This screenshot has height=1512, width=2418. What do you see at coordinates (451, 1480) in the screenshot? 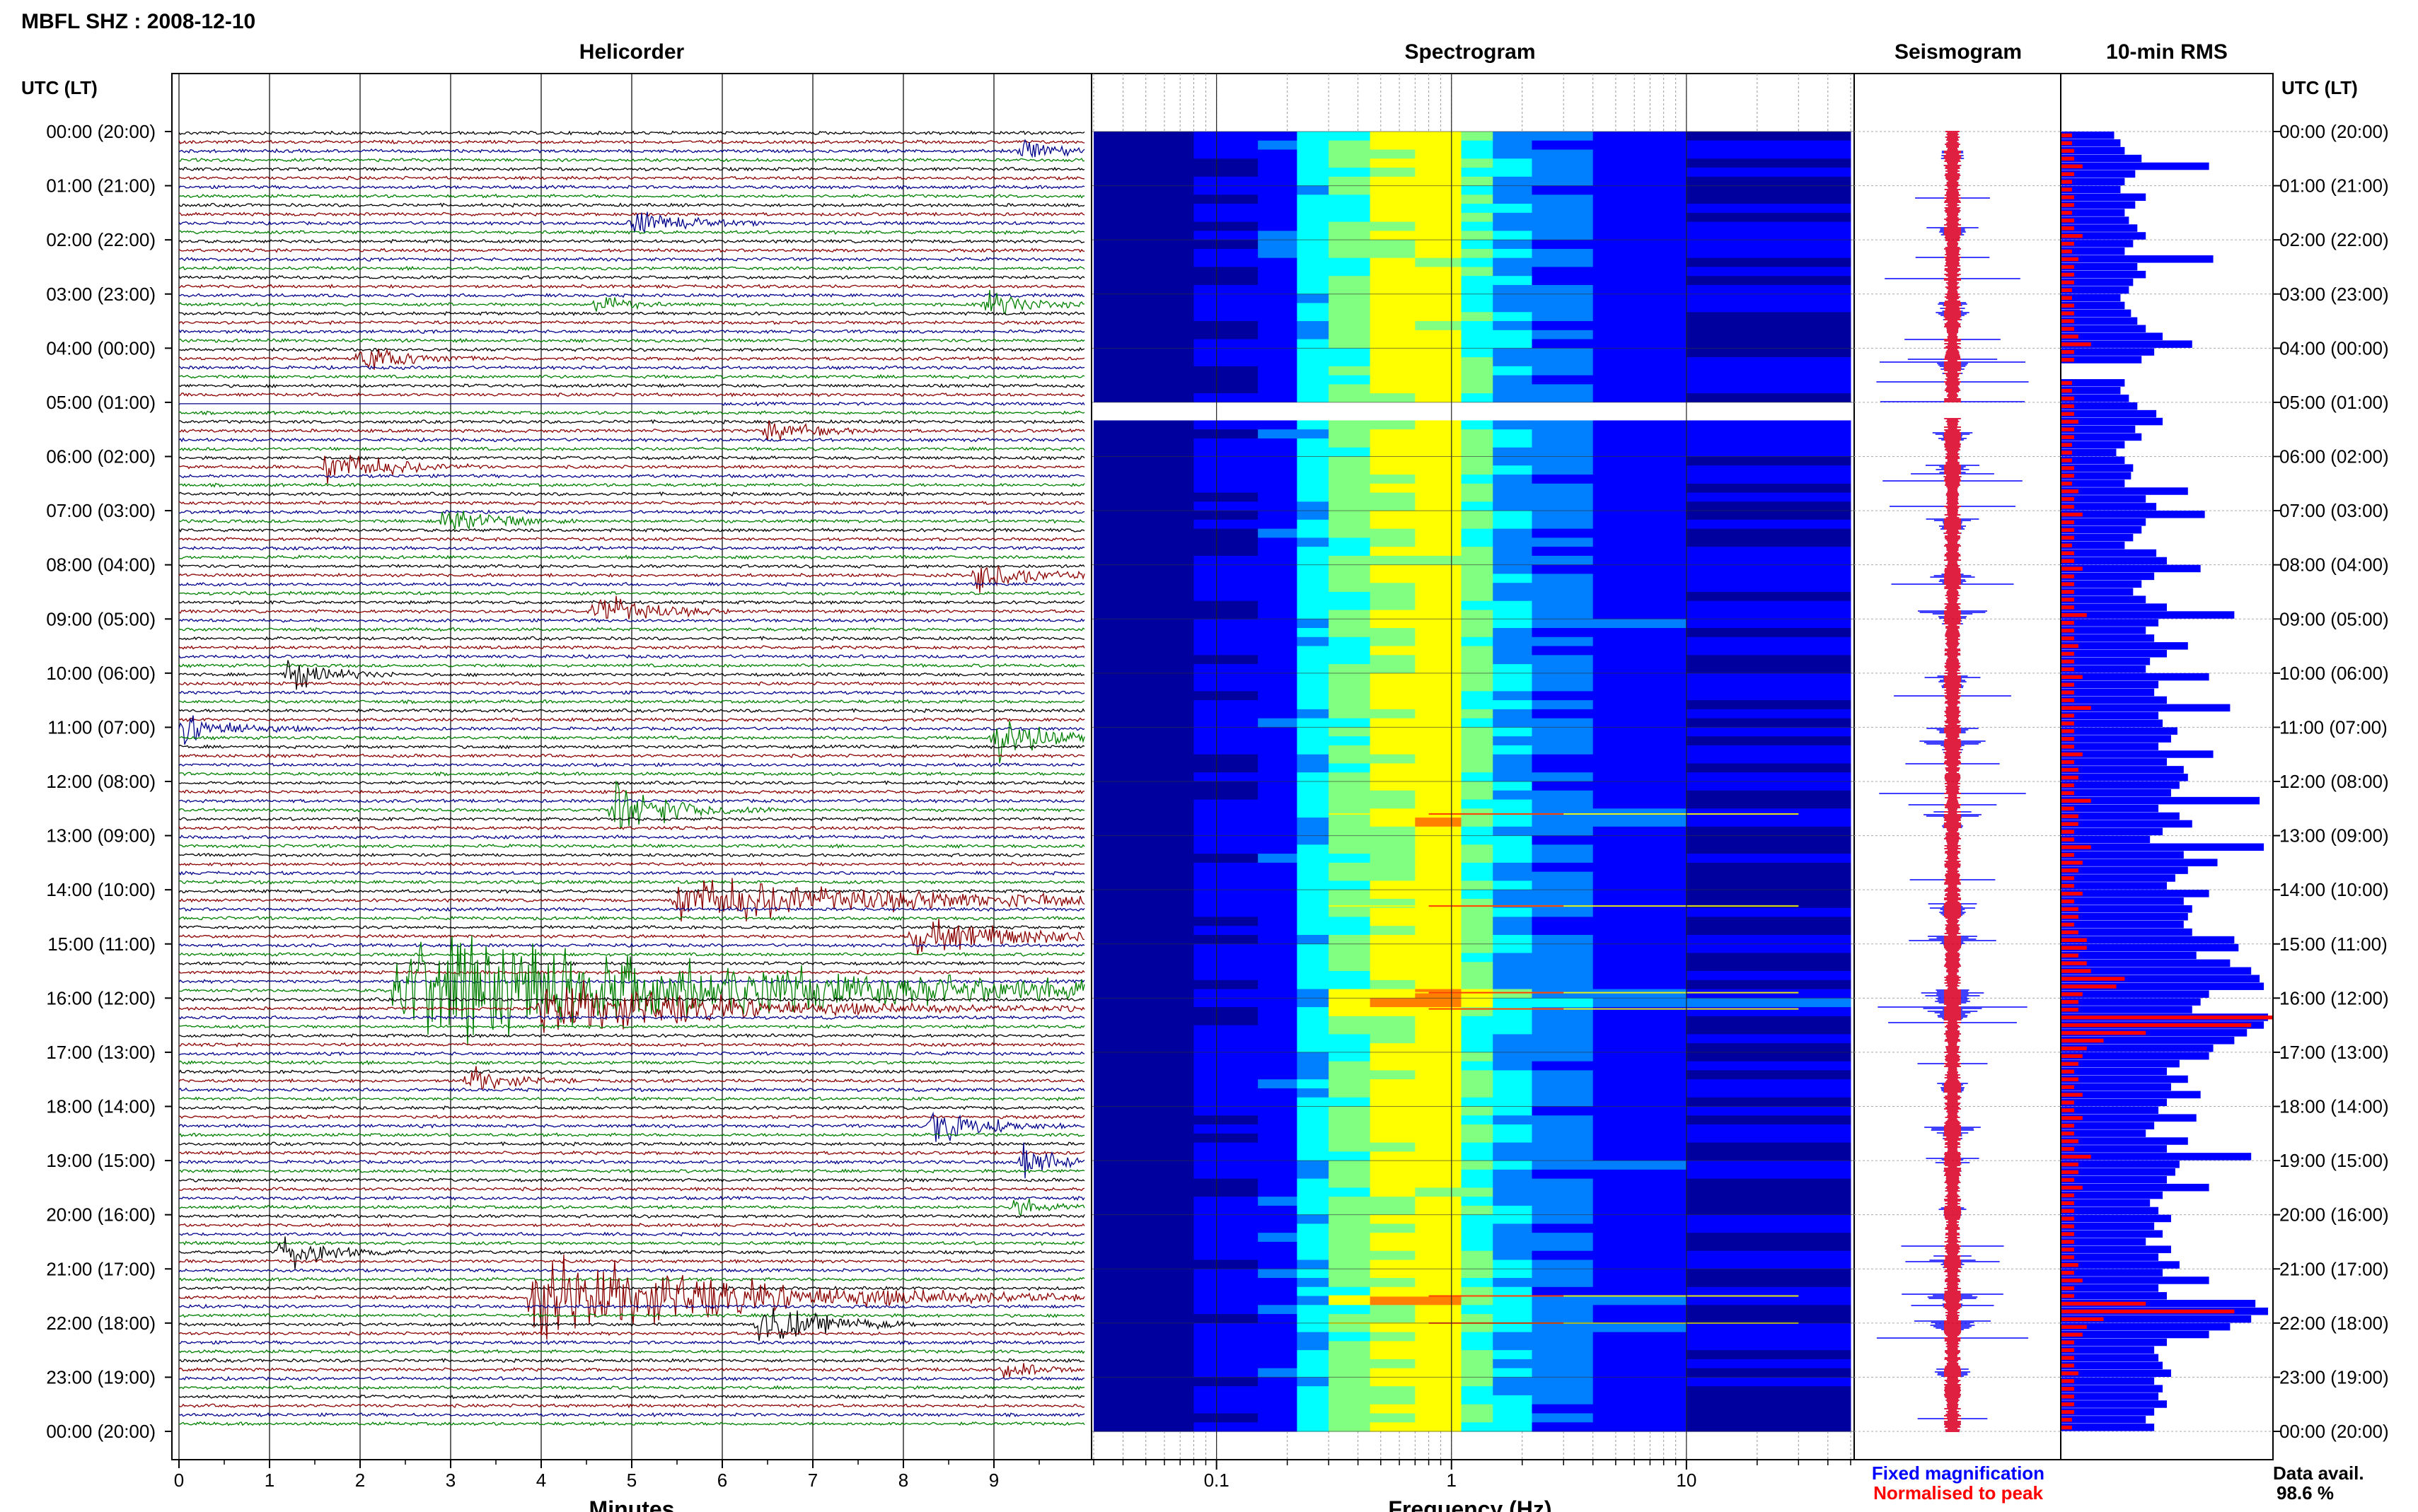
I see `minute-tick-label: 3` at bounding box center [451, 1480].